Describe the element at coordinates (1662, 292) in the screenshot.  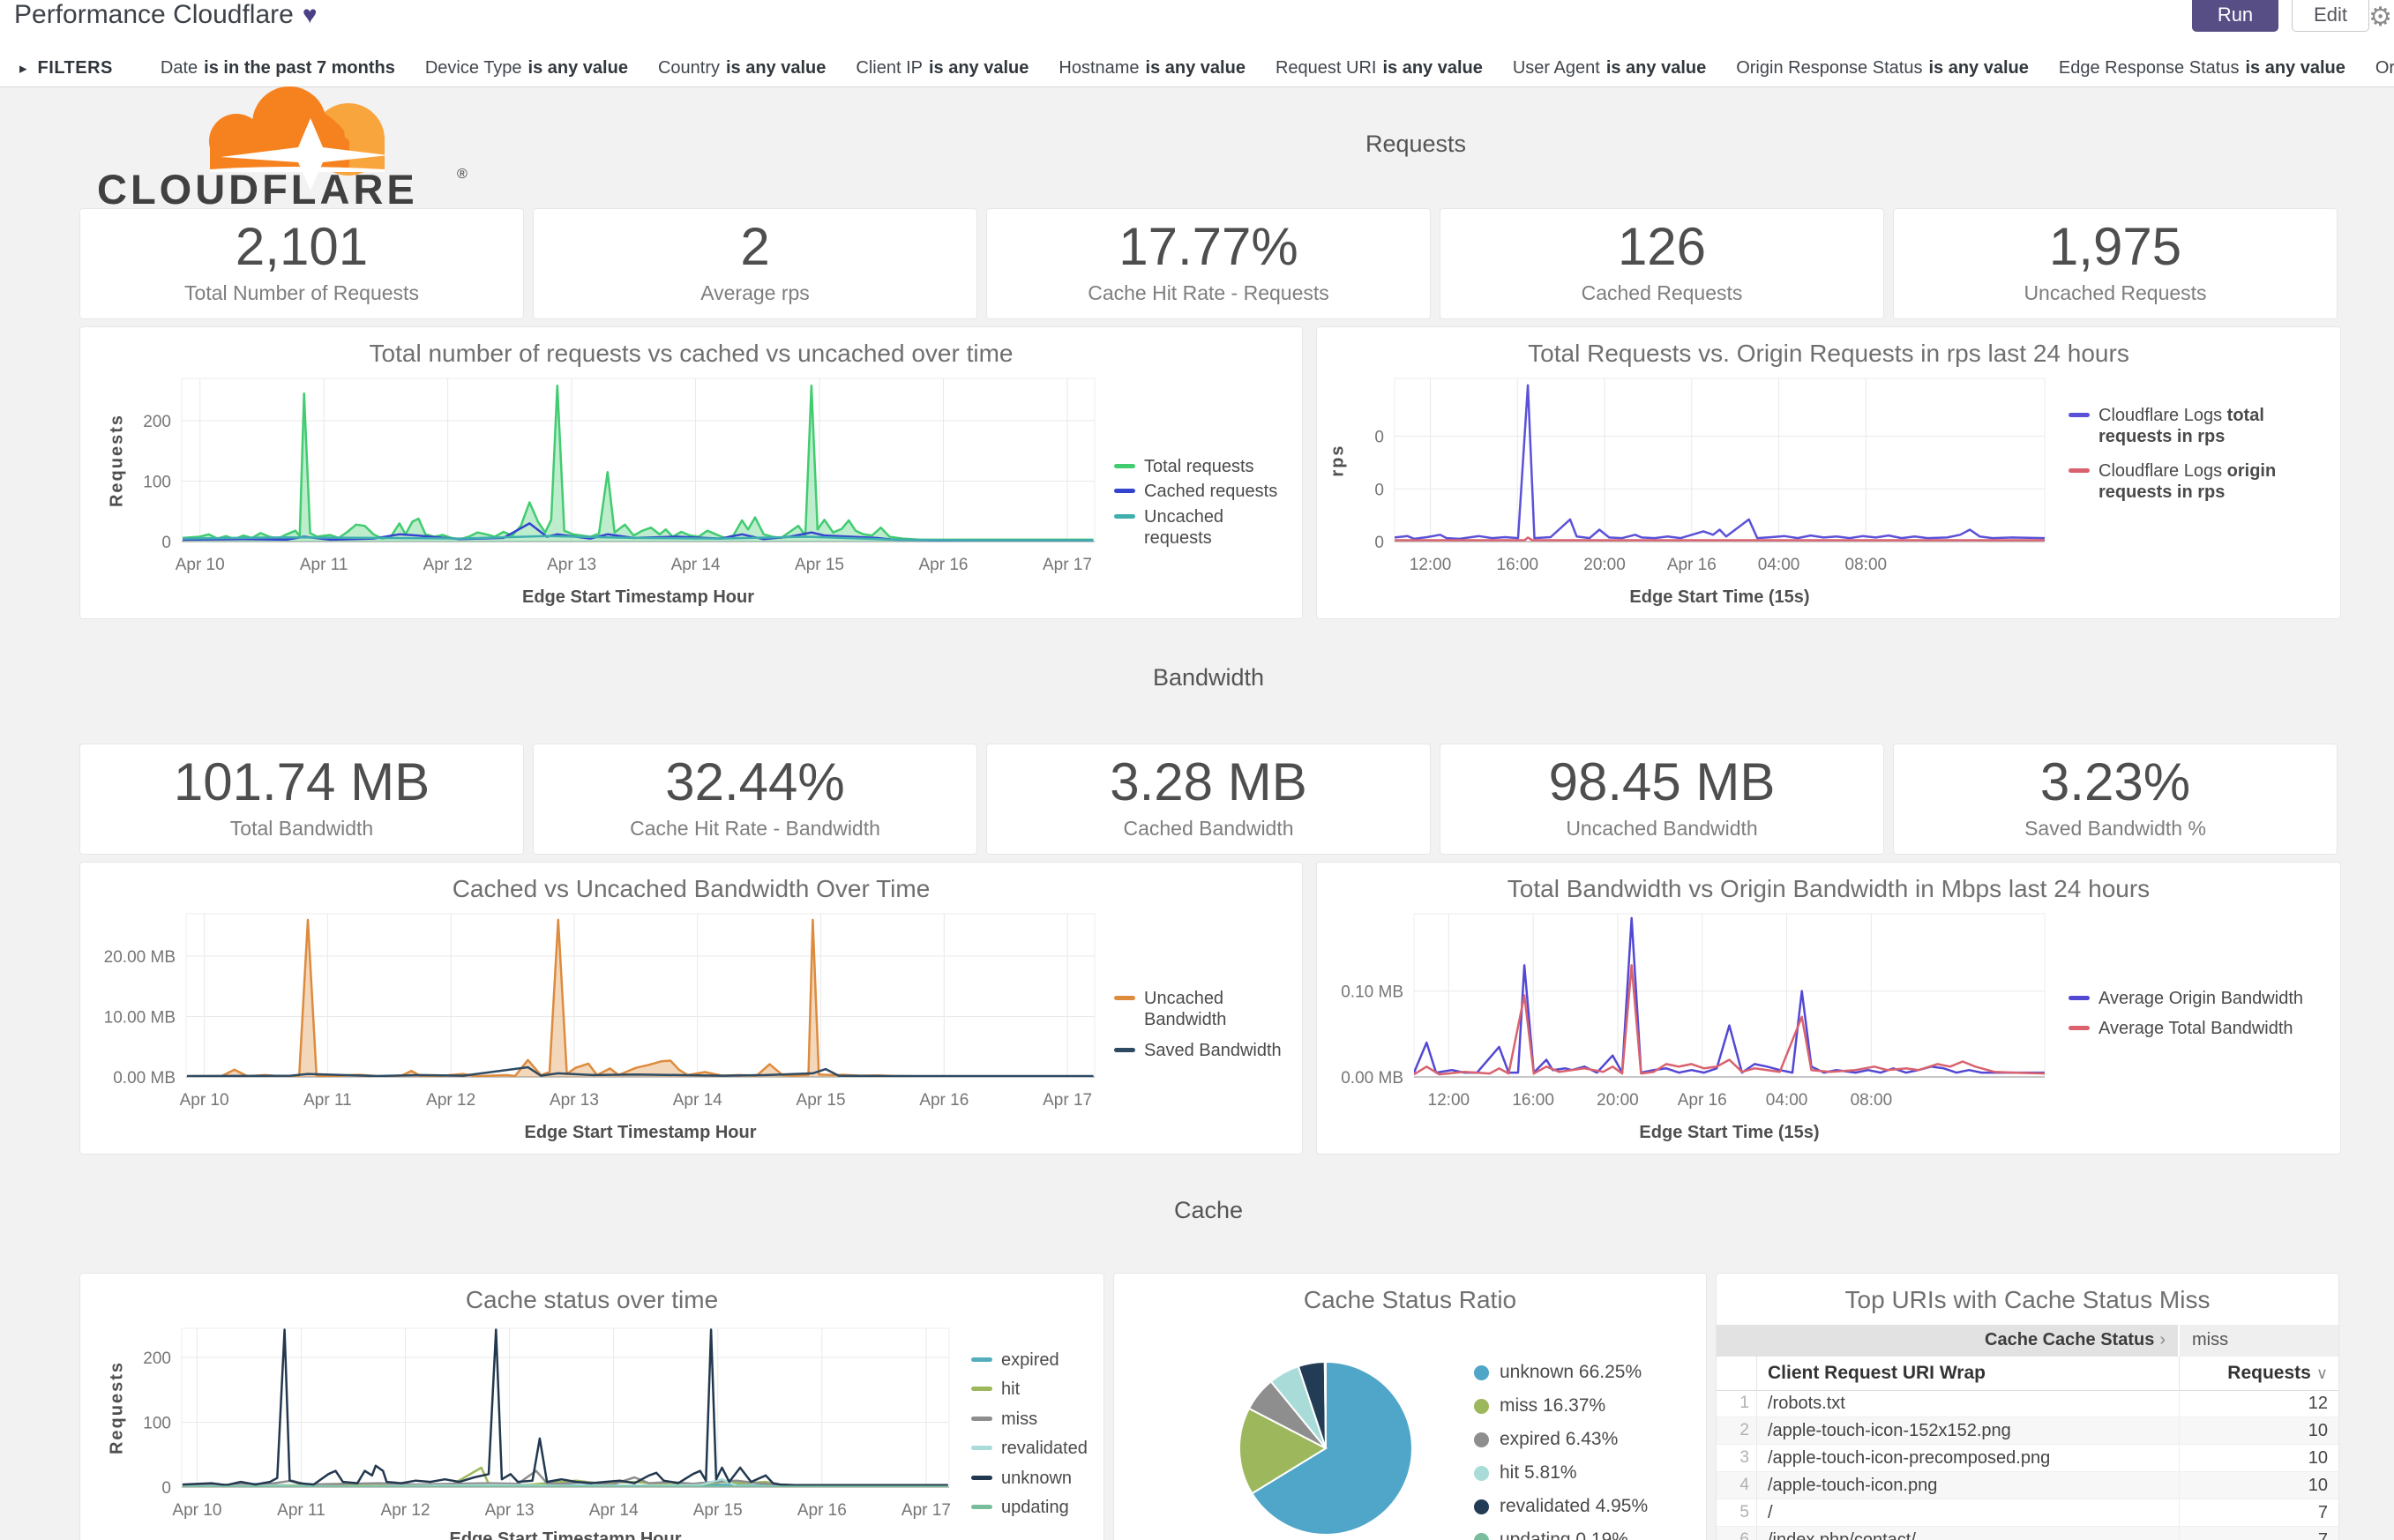
I see `kpi-label: Cached Requests` at that location.